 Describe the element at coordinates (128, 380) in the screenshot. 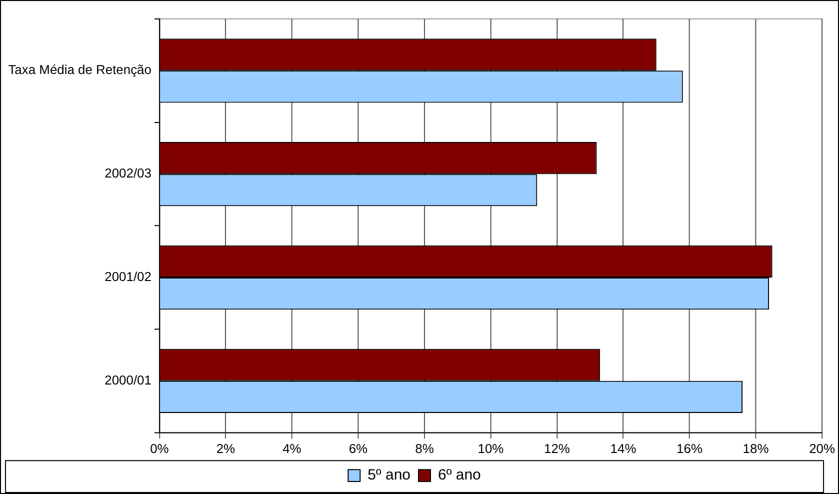

I see `y-tick-label: 2000/01` at that location.